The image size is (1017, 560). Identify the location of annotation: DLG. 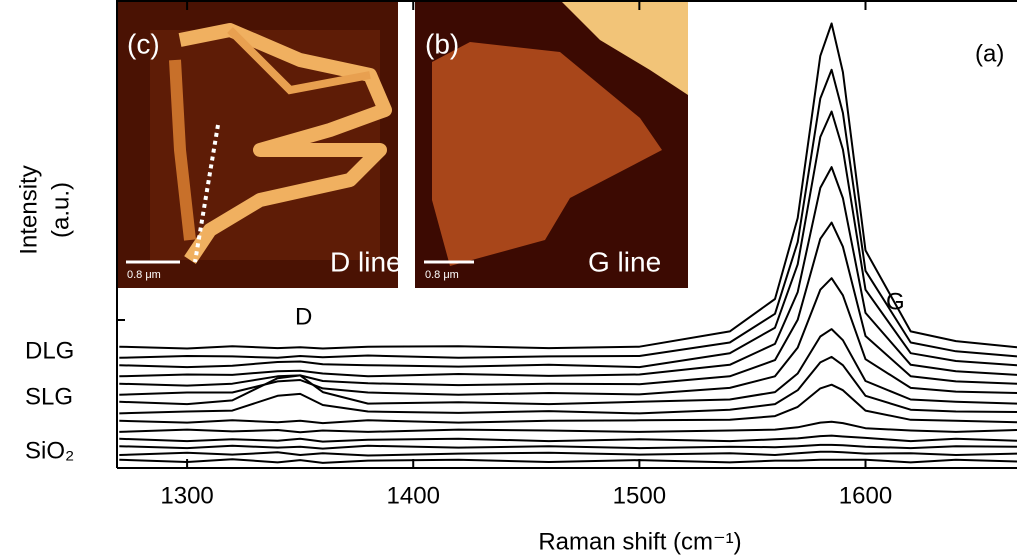
(49, 350).